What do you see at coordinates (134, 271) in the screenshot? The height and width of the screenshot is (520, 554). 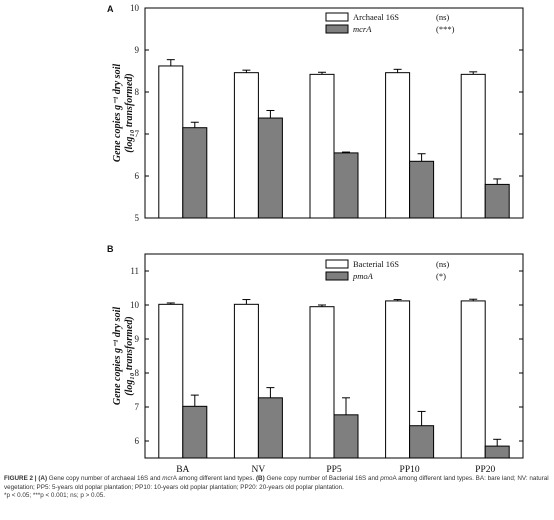 I see `y-tick-label: 11` at bounding box center [134, 271].